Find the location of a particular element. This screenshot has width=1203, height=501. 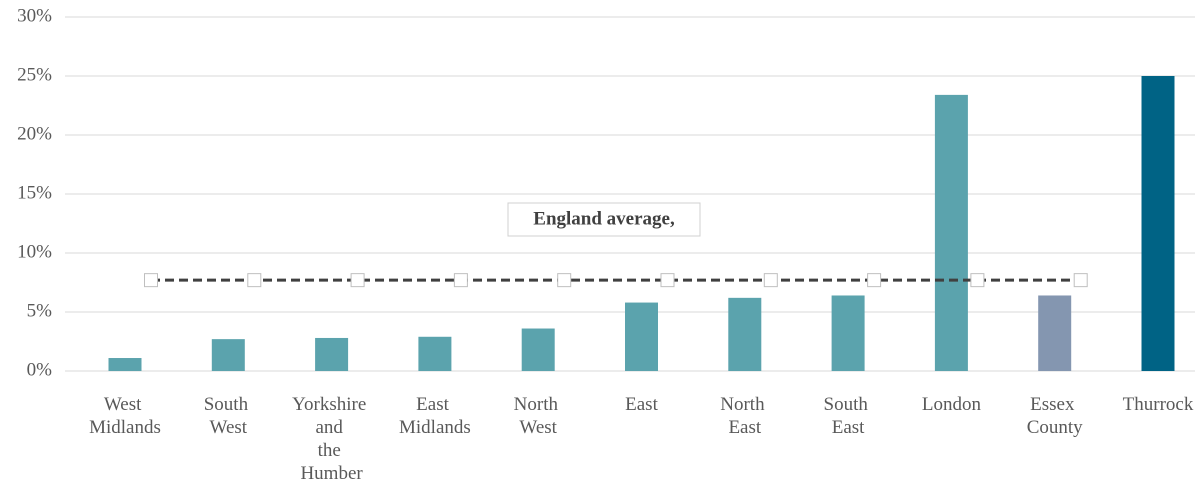

x-tick-label: East Midlands is located at coordinates (435, 416).